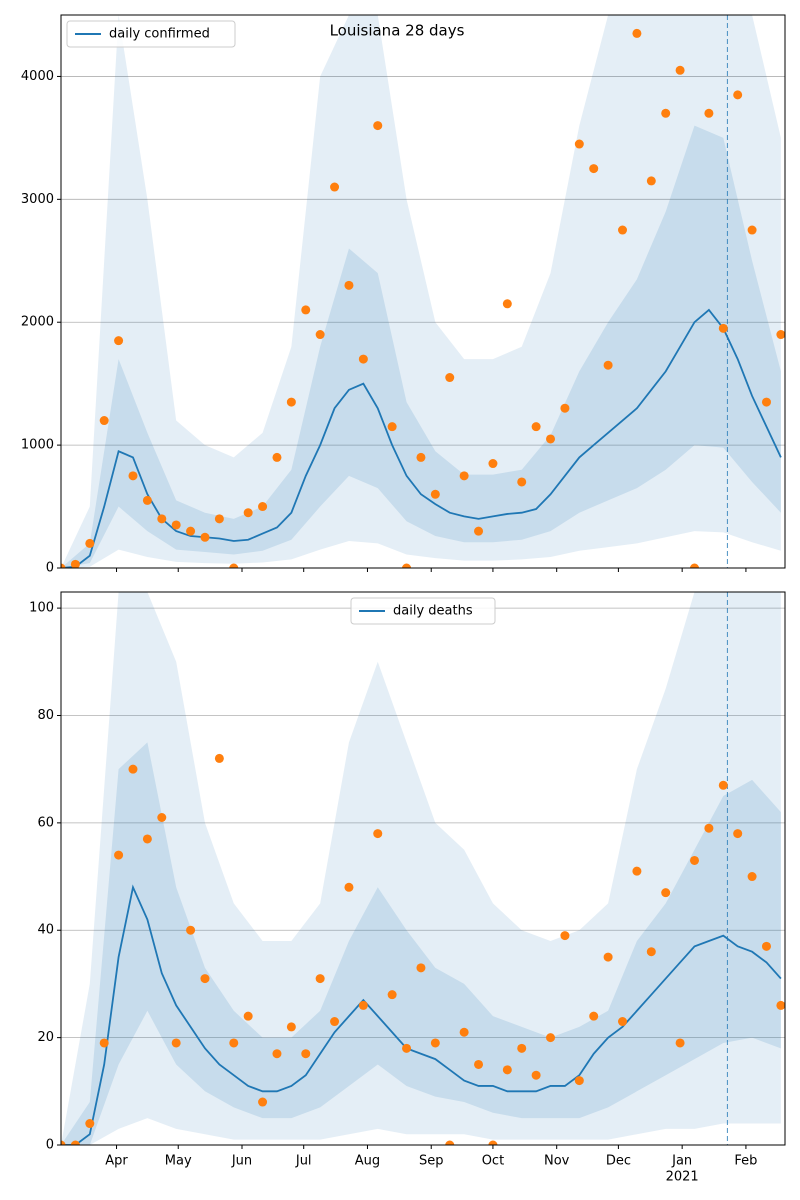 The width and height of the screenshot is (800, 1200). What do you see at coordinates (41, 608) in the screenshot?
I see `y-tick-label: 100` at bounding box center [41, 608].